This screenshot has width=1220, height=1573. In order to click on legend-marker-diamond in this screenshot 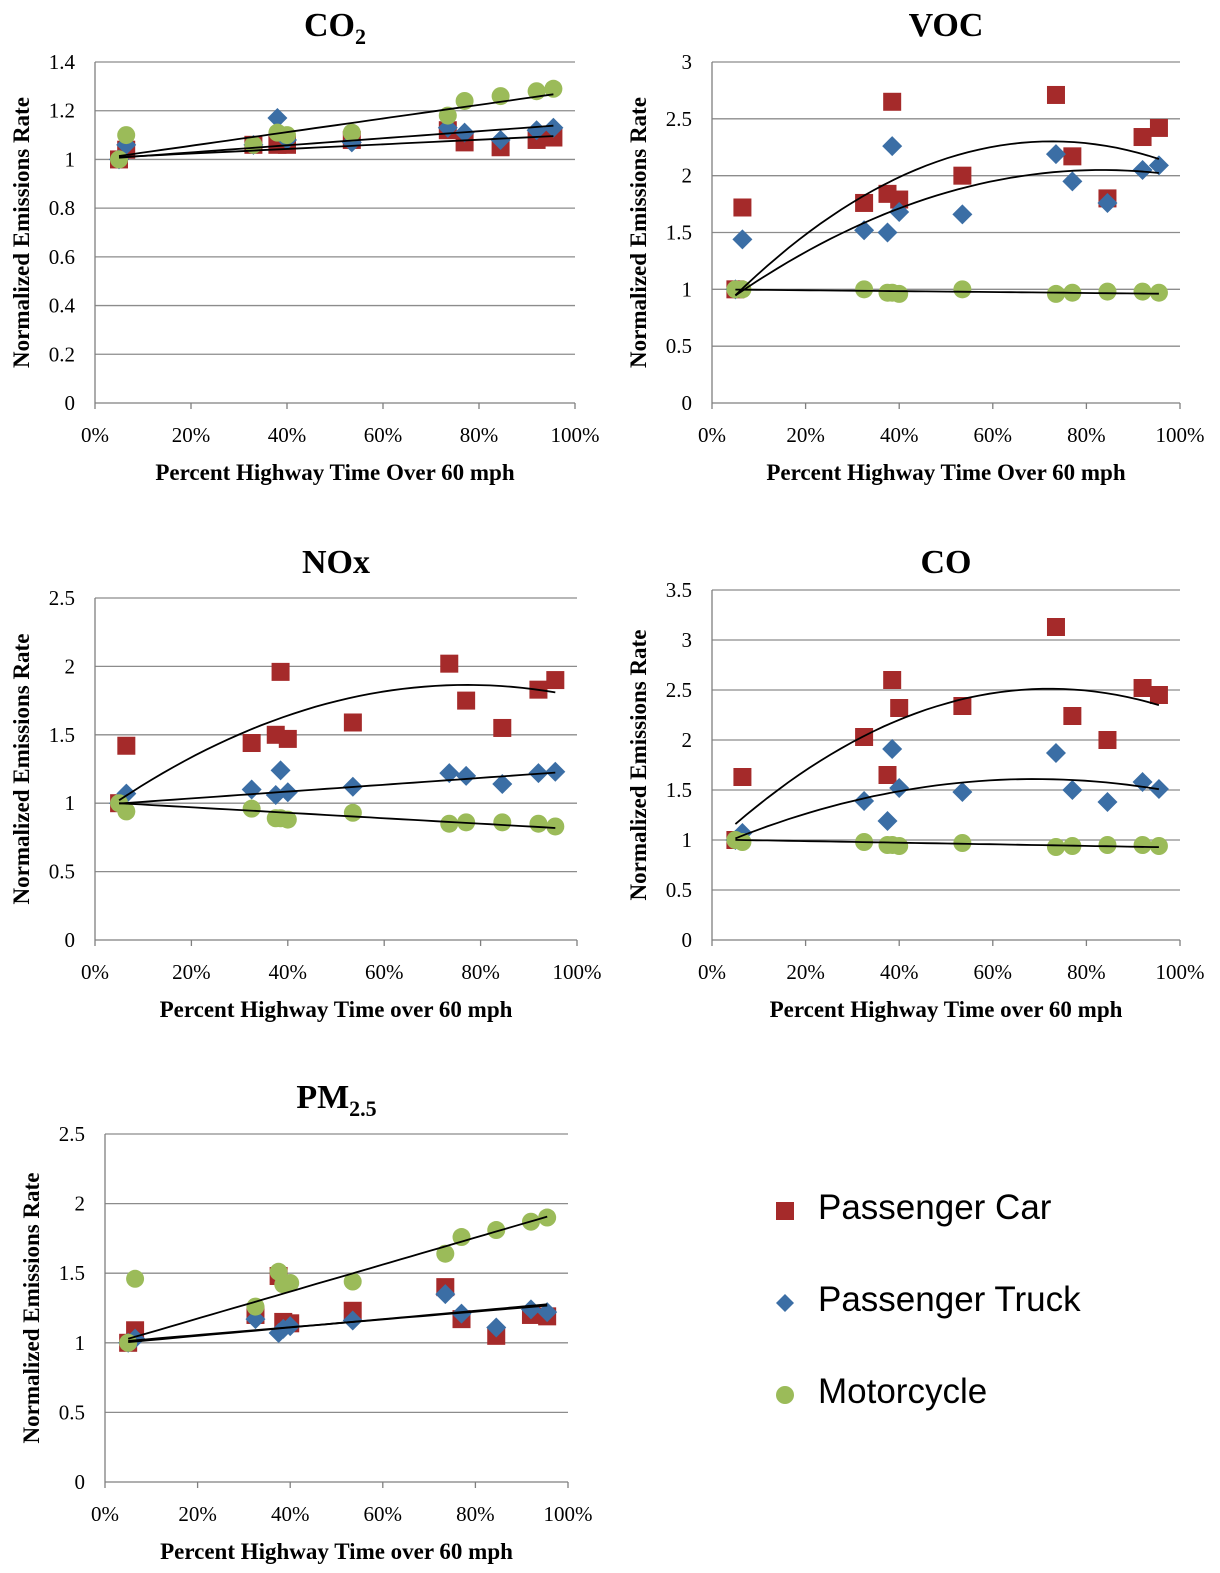, I will do `click(785, 1303)`.